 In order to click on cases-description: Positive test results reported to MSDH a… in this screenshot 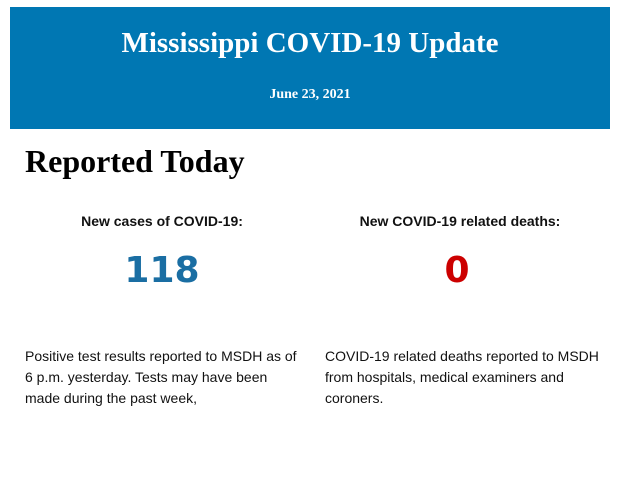, I will do `click(161, 377)`.